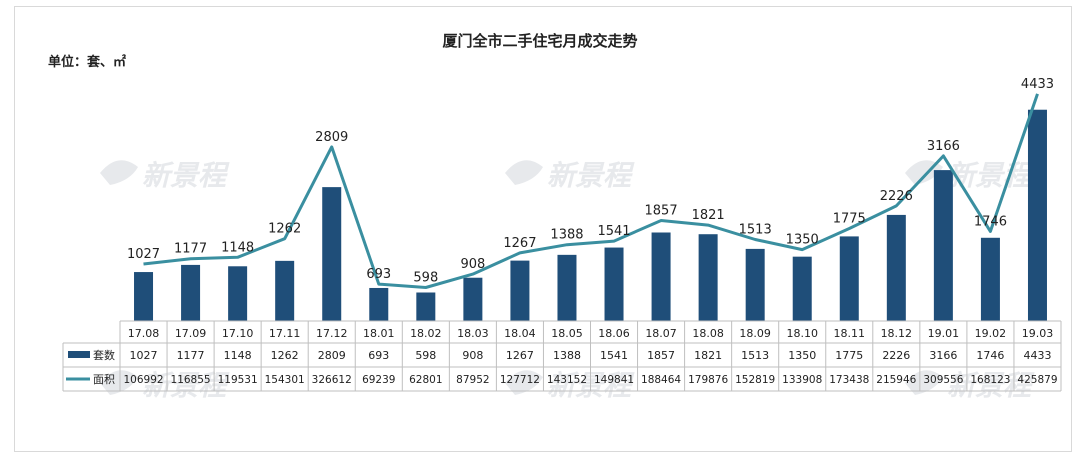 This screenshot has height=463, width=1080. What do you see at coordinates (238, 380) in the screenshot?
I see `table-cell-area: 119531` at bounding box center [238, 380].